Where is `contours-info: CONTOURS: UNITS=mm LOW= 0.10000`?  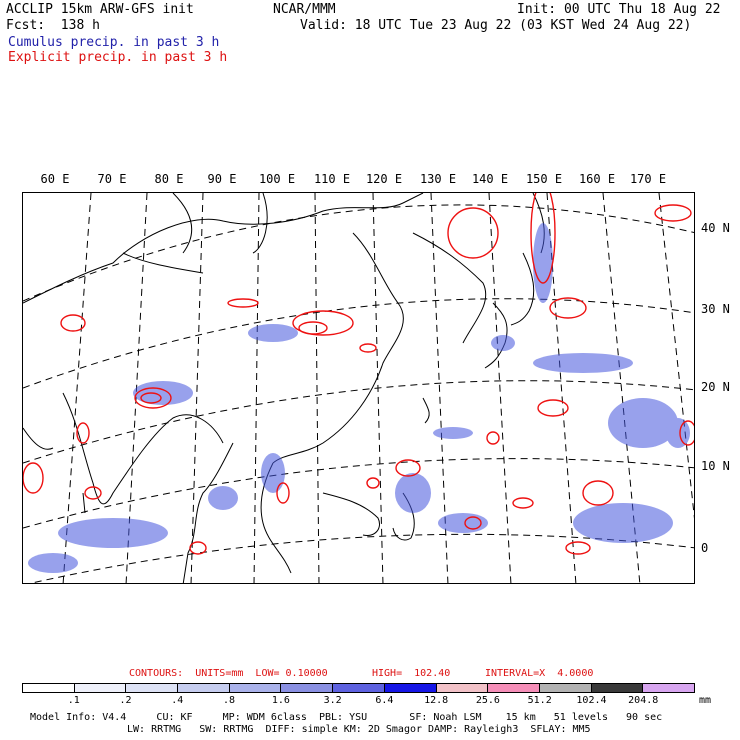
contours-info: CONTOURS: UNITS=mm LOW= 0.10000 is located at coordinates (228, 673).